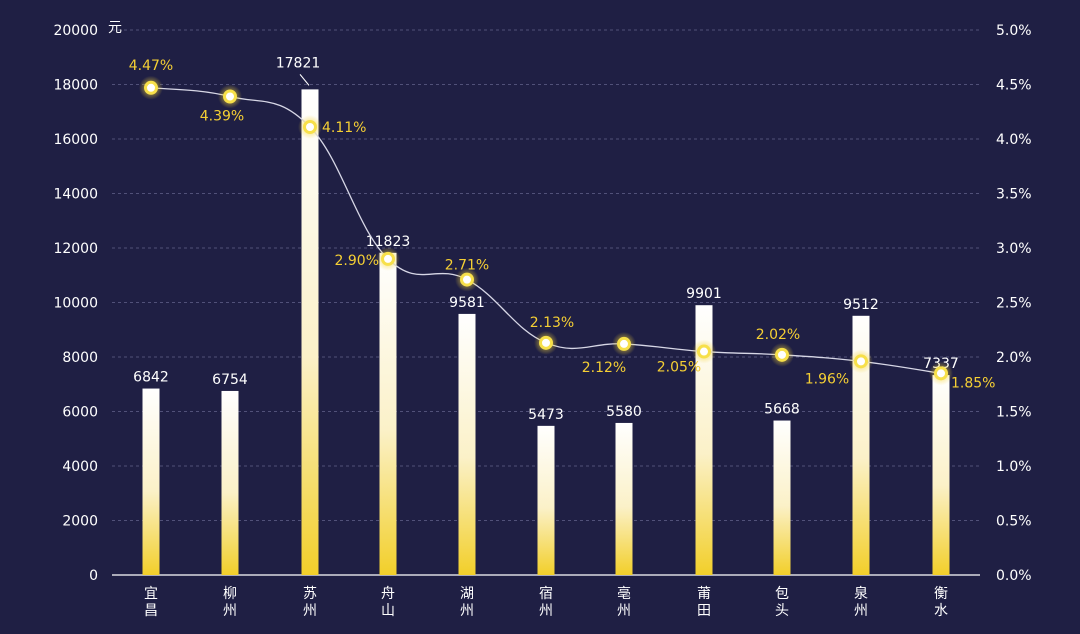 This screenshot has height=634, width=1080. I want to click on percent-label: 1.96%, so click(827, 379).